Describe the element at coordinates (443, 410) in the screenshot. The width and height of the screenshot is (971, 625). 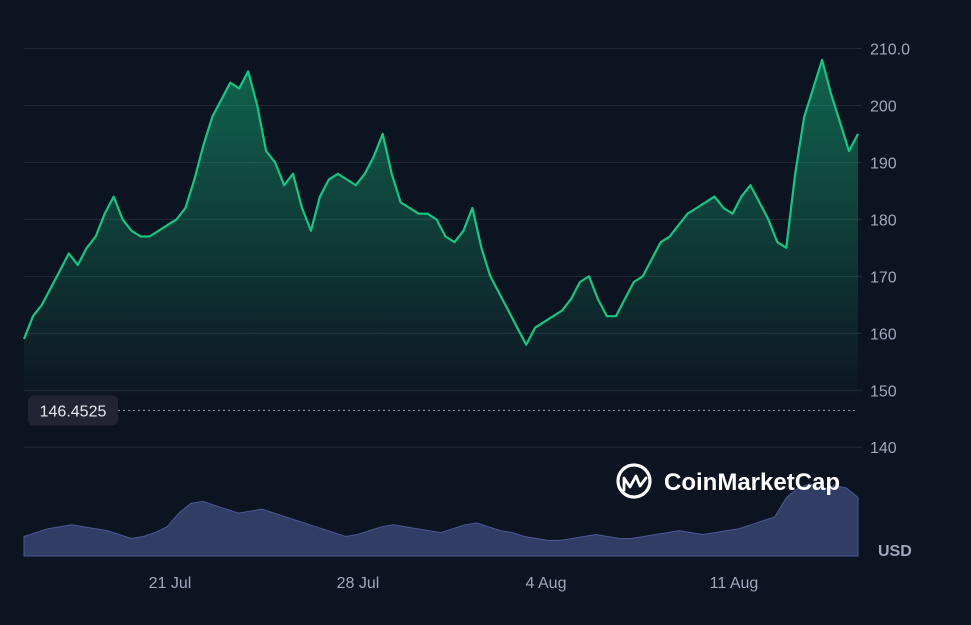
I see `reference-line-group: 146.4525` at that location.